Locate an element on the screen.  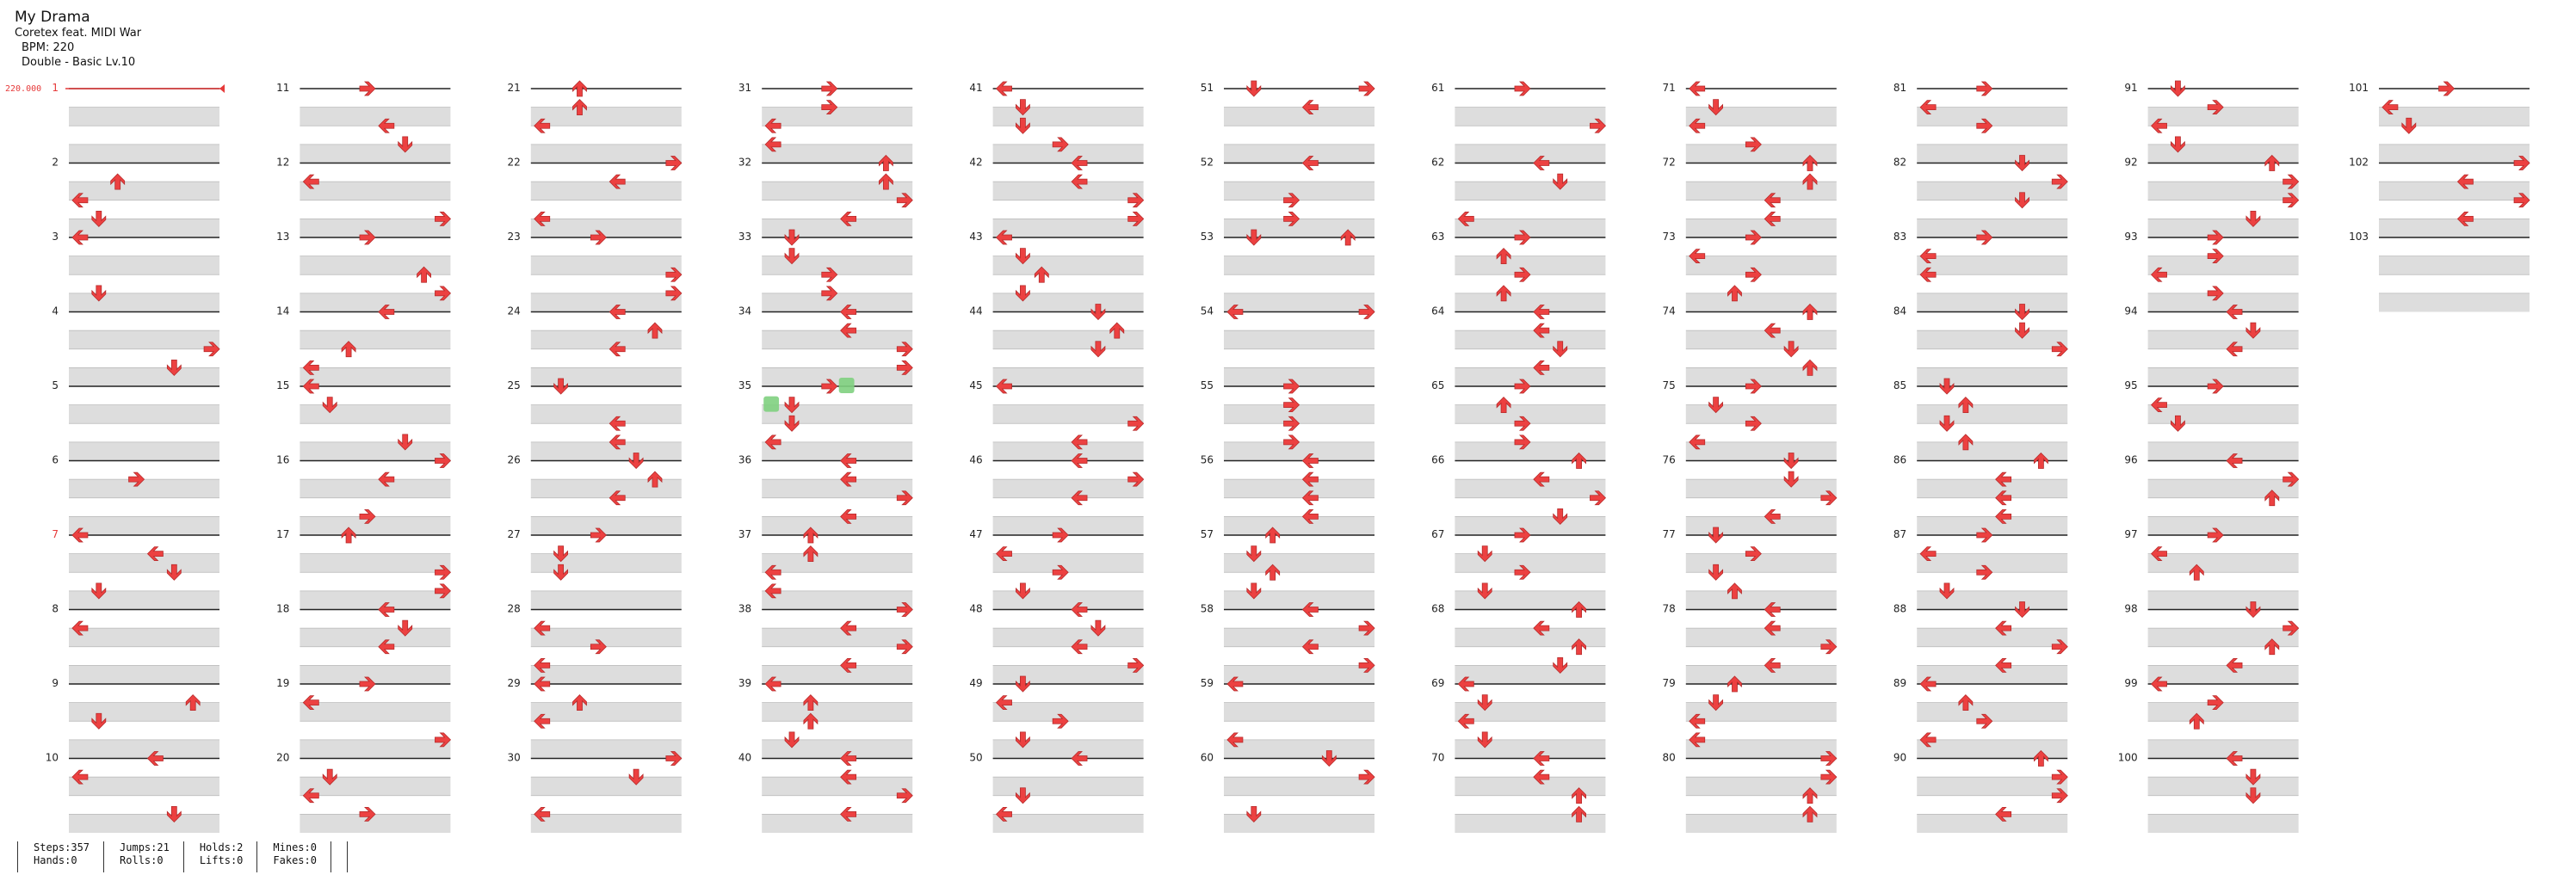
measure-number: 71 is located at coordinates (1669, 88).